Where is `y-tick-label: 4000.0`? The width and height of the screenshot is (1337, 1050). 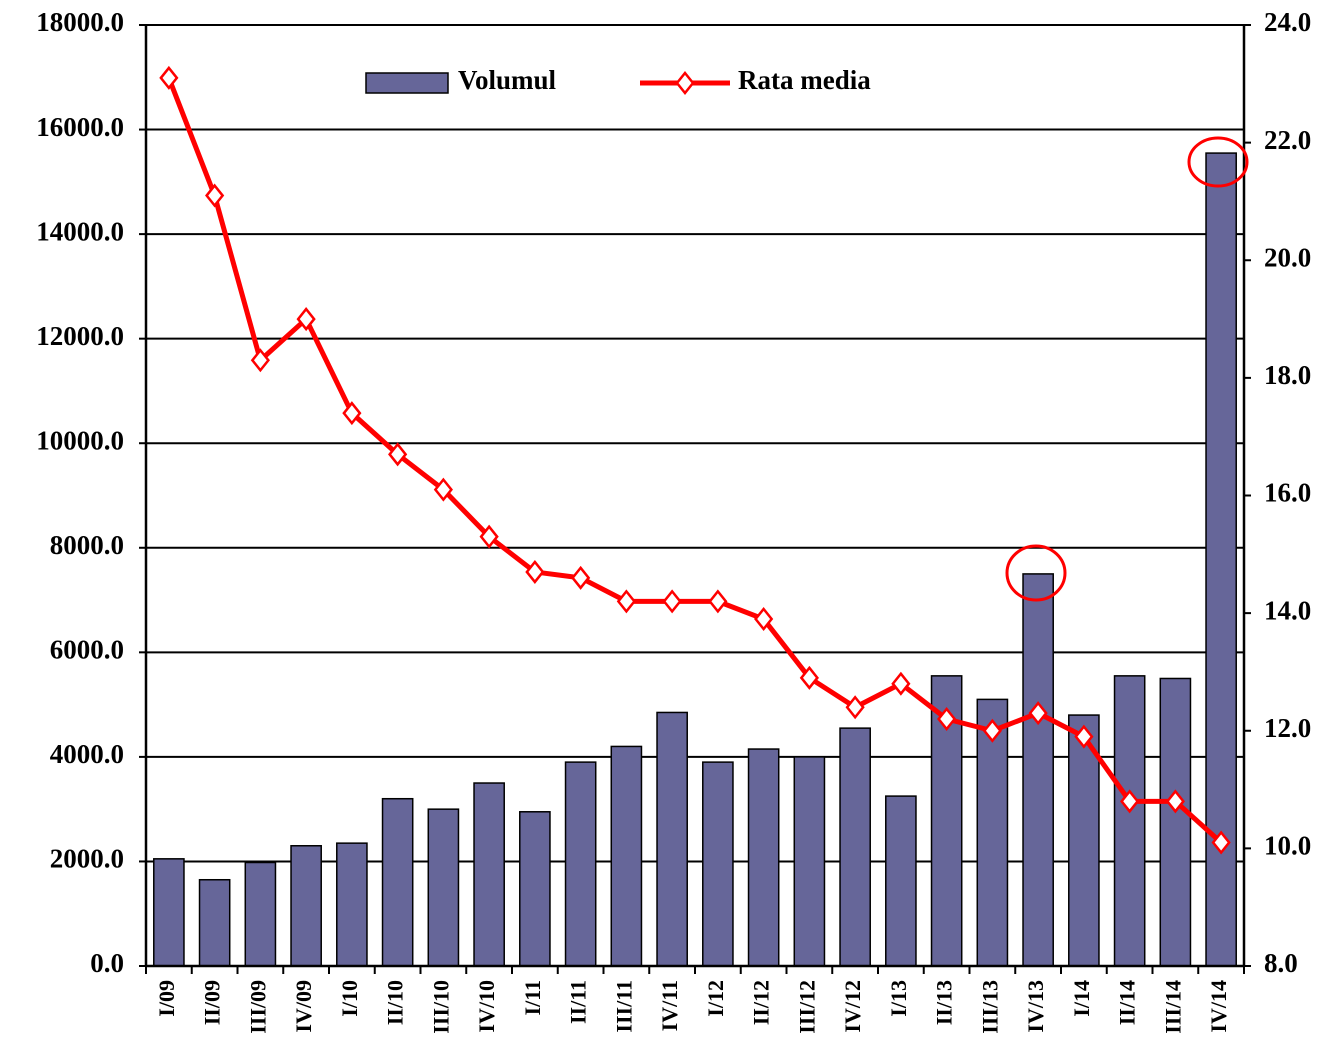 y-tick-label: 4000.0 is located at coordinates (87, 754).